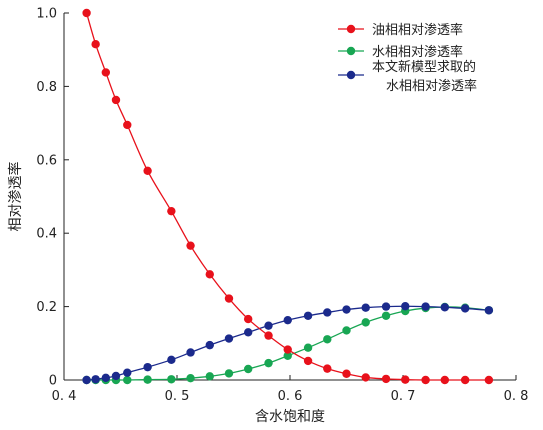  What do you see at coordinates (64, 396) in the screenshot?
I see `x-tick-label: 0. 4` at bounding box center [64, 396].